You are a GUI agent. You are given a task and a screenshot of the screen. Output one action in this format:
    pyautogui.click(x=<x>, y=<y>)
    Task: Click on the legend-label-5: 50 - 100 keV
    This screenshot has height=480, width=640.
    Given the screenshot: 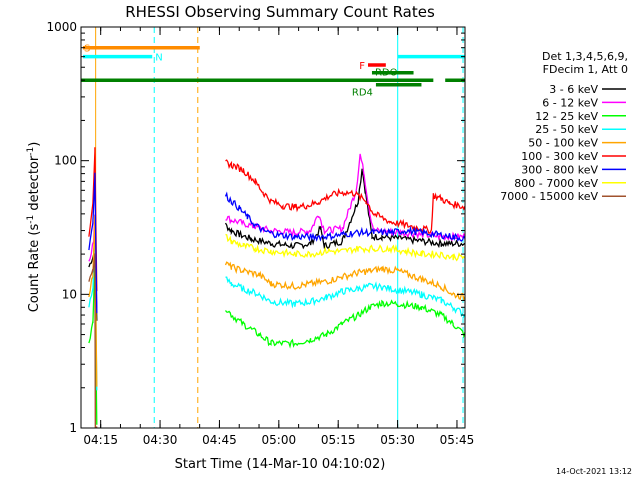 What is the action you would take?
    pyautogui.click(x=563, y=143)
    